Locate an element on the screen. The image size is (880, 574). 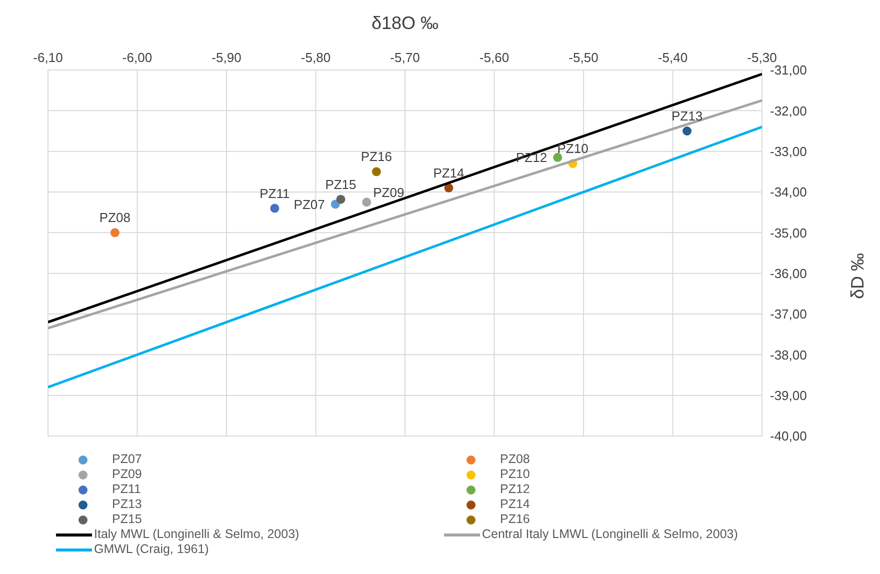
x-tick-label: -5,50 is located at coordinates (583, 57).